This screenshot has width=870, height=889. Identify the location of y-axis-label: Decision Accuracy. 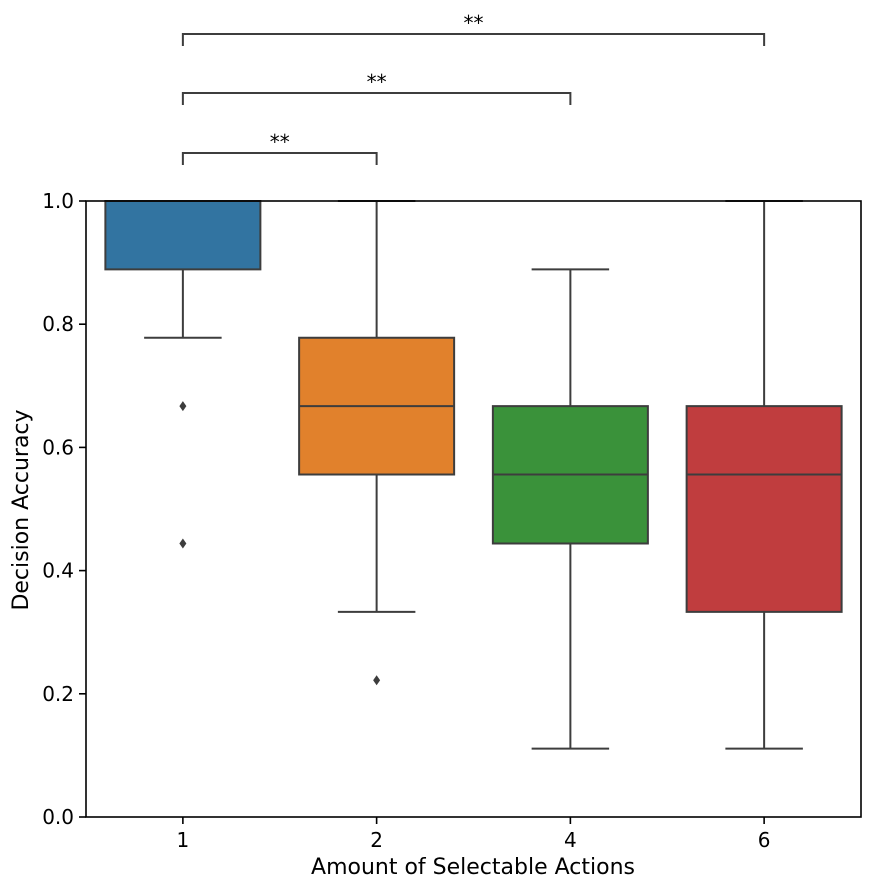
(21, 509).